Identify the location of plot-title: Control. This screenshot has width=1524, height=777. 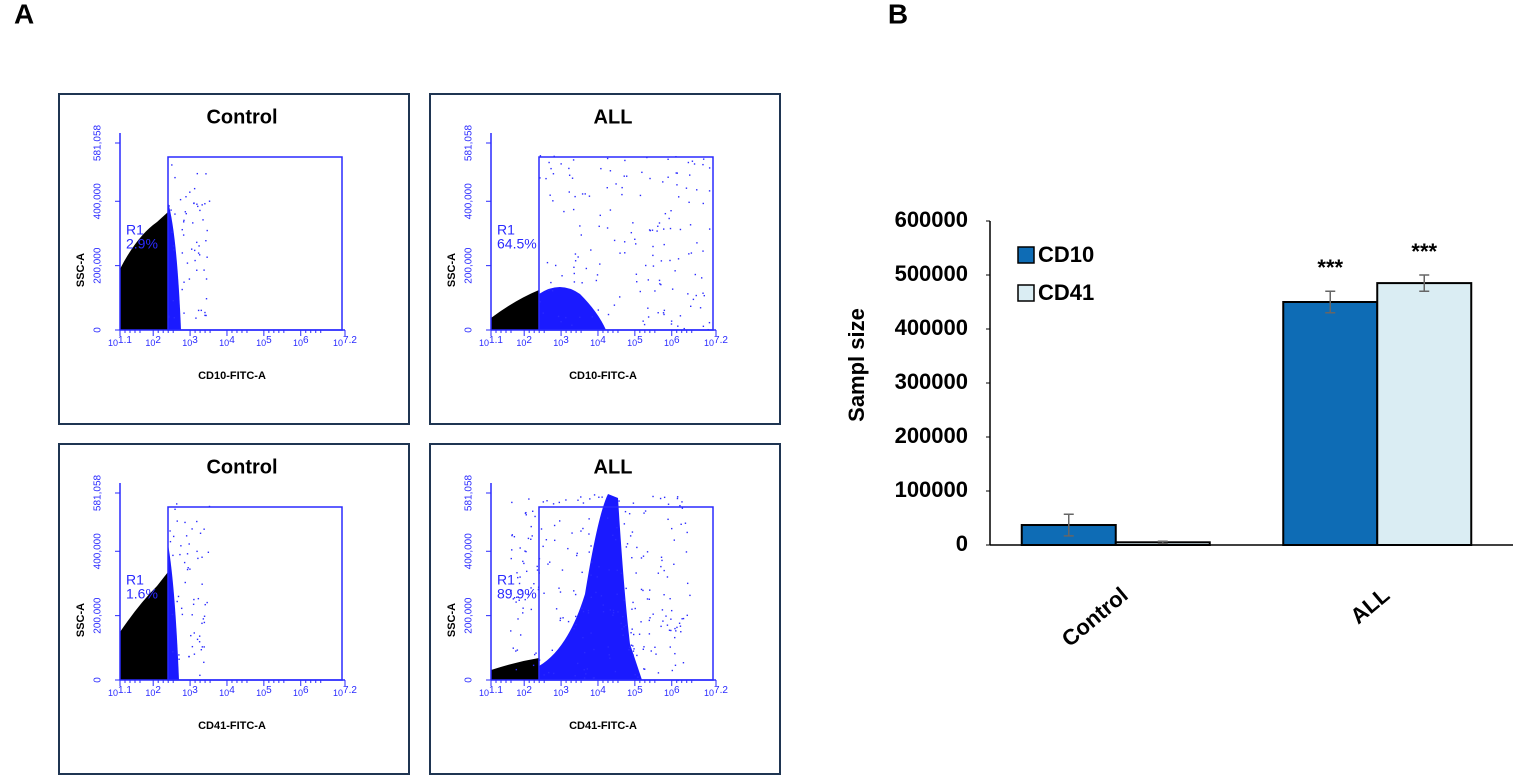
(241, 117).